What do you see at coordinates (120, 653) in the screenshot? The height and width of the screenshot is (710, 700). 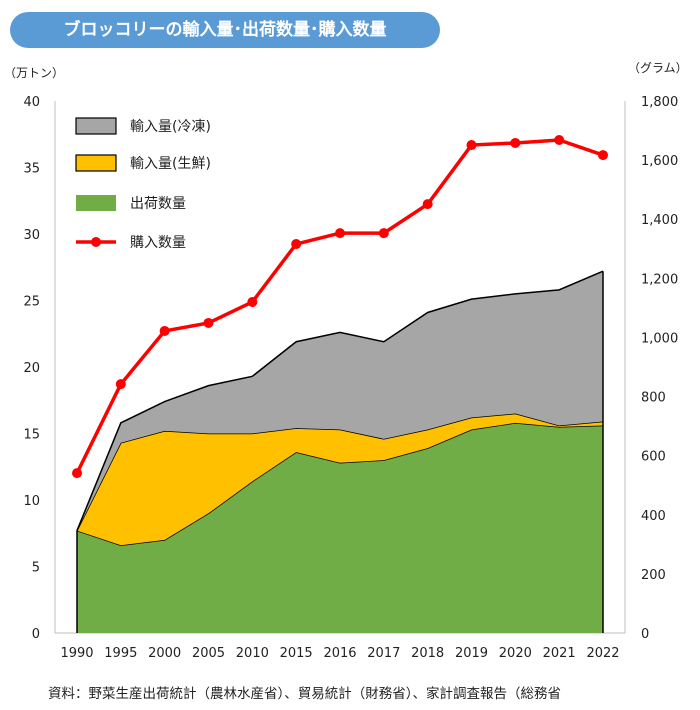 I see `x-tick-label: 1995` at bounding box center [120, 653].